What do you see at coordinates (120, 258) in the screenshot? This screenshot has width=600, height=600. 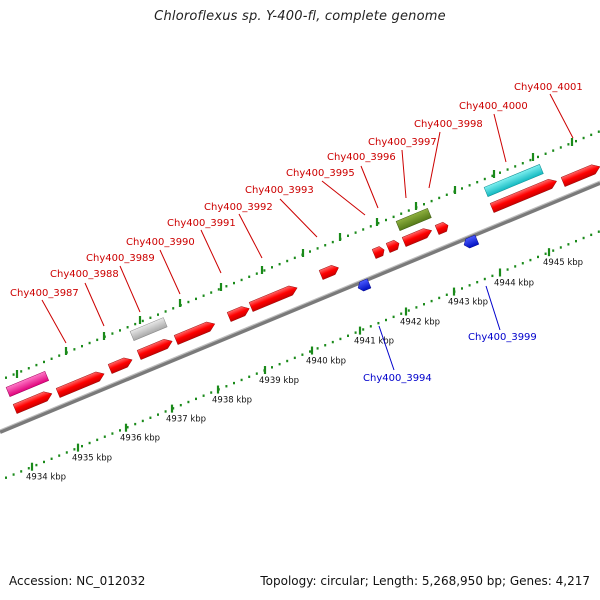 I see `gene-label-chy400_3989: Chy400_3989` at bounding box center [120, 258].